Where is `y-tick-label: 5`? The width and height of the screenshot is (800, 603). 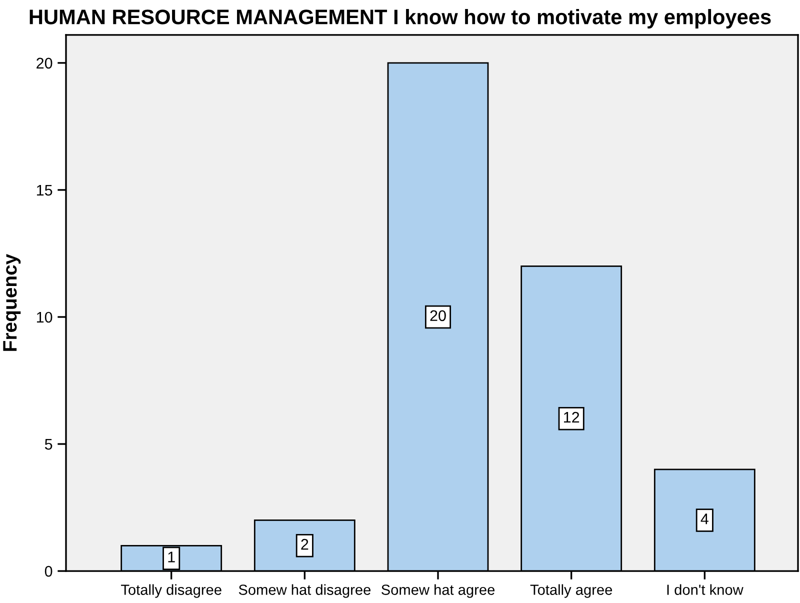 y-tick-label: 5 is located at coordinates (48, 444).